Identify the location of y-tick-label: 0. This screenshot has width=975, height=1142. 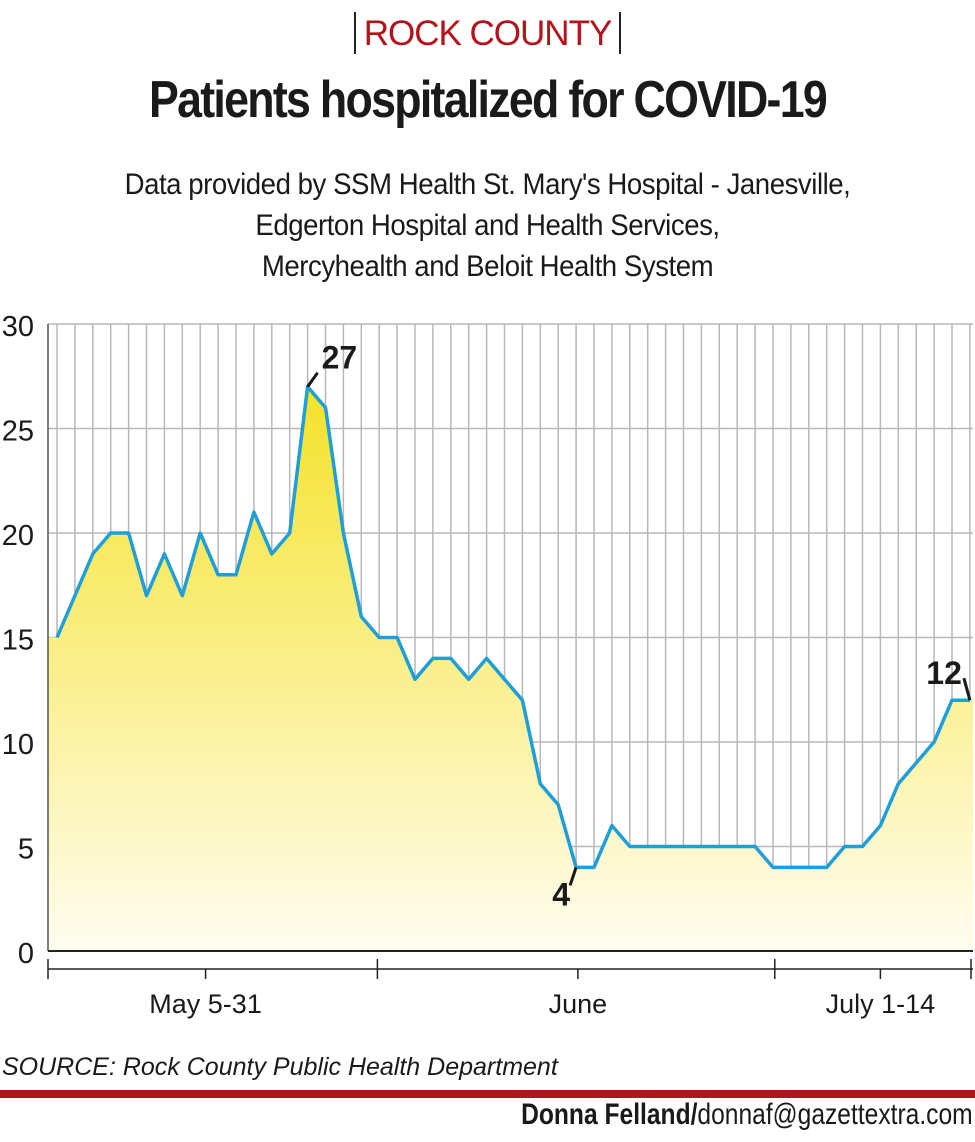
(26, 954).